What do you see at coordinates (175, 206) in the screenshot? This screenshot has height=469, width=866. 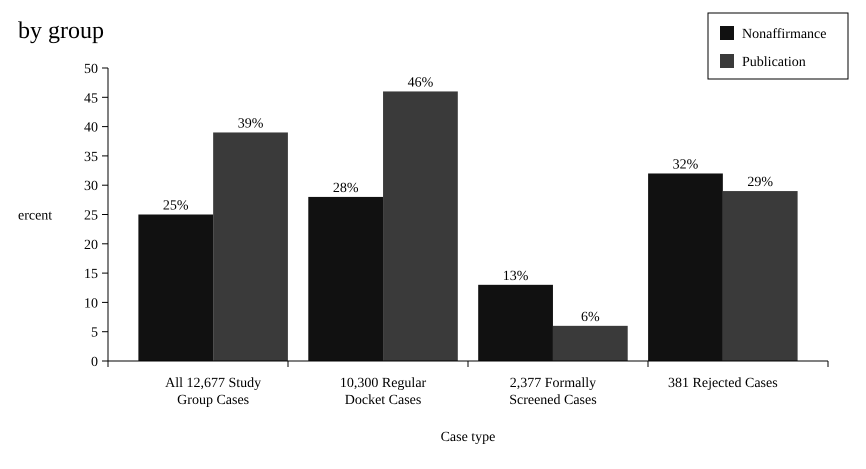 I see `text: 25%` at bounding box center [175, 206].